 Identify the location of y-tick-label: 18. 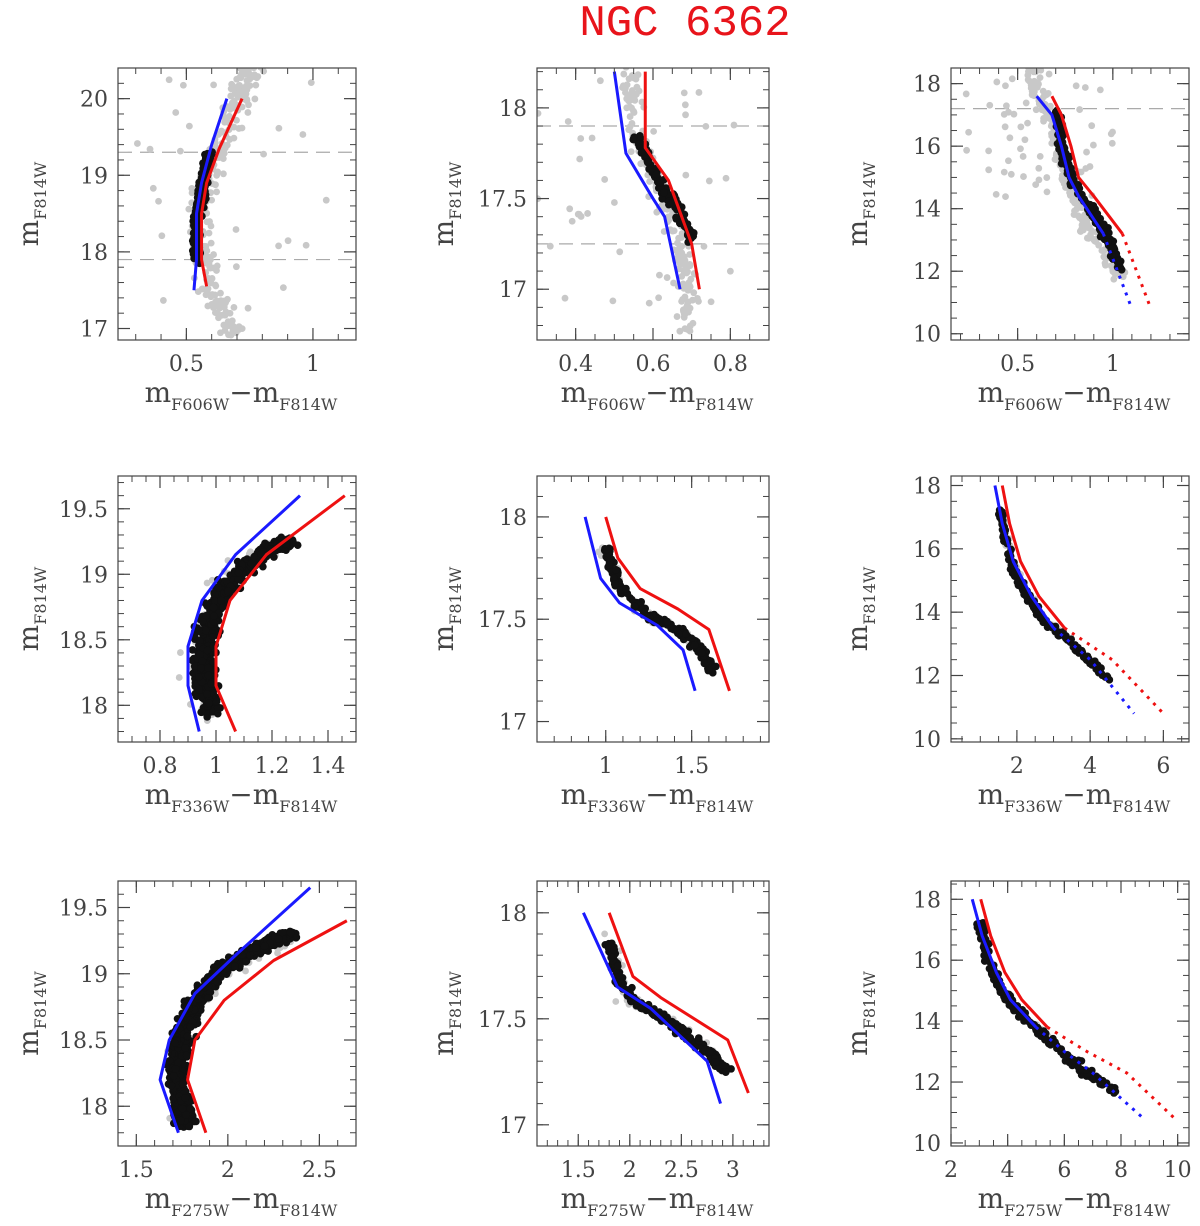
(927, 900).